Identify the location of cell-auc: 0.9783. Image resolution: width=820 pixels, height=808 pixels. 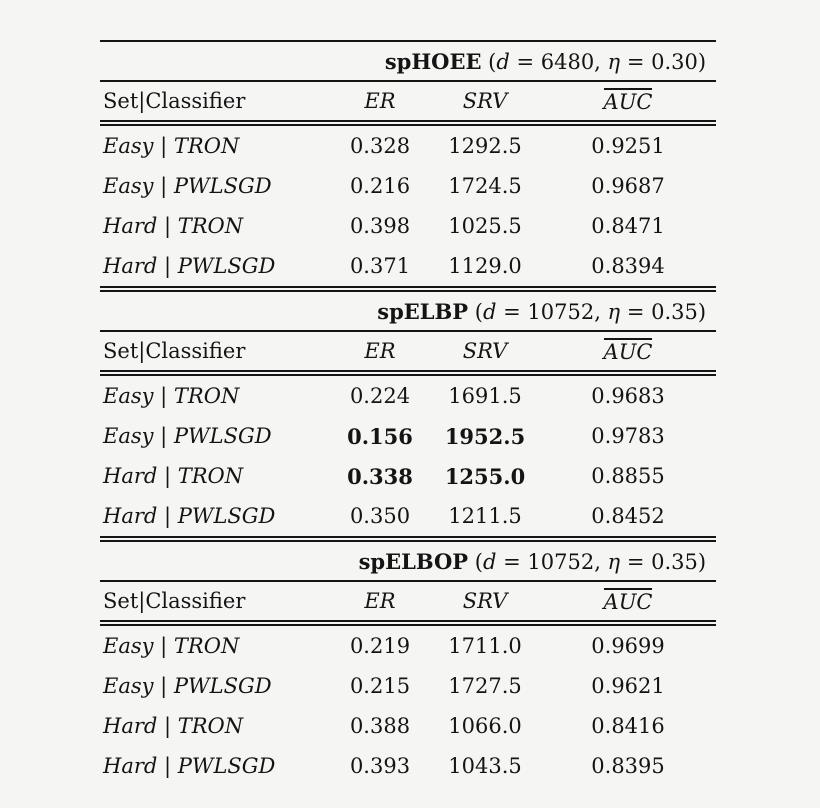
(628, 436).